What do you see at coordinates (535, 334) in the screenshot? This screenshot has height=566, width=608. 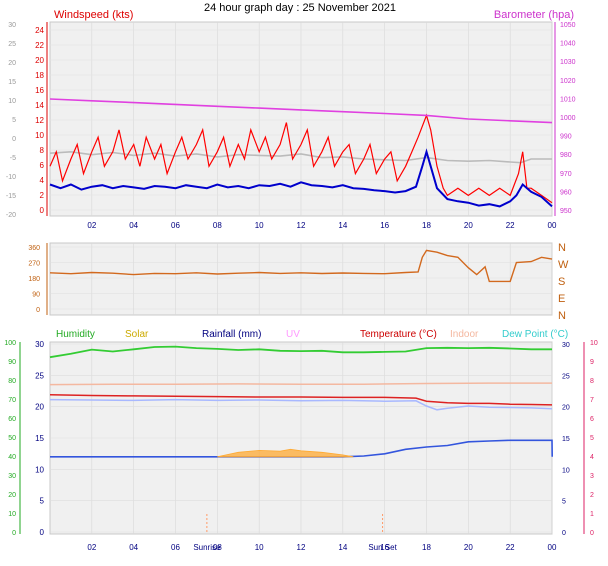 I see `legend-entry: Dew Point (°C)` at bounding box center [535, 334].